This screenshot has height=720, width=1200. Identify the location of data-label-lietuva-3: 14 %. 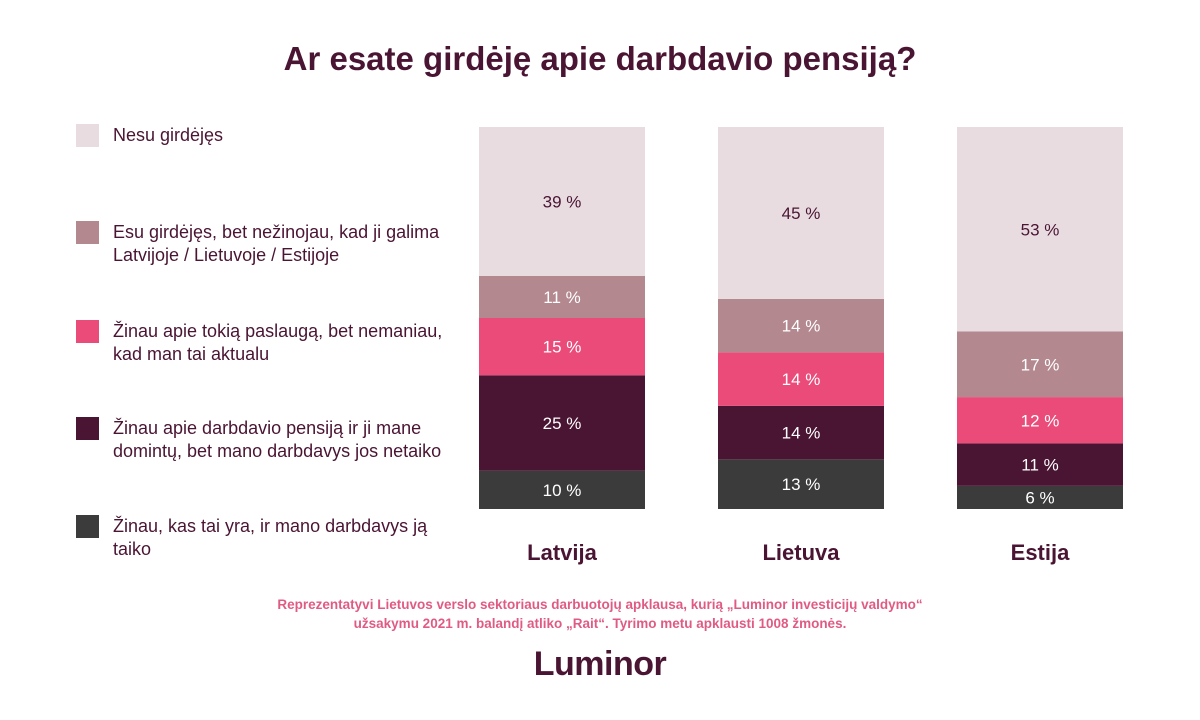
(801, 326).